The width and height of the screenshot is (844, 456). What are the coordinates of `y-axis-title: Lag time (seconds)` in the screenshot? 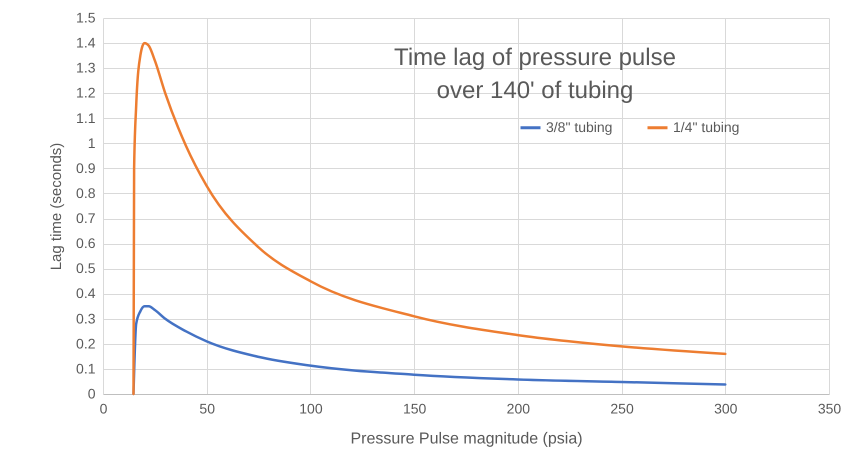 It's located at (57, 206).